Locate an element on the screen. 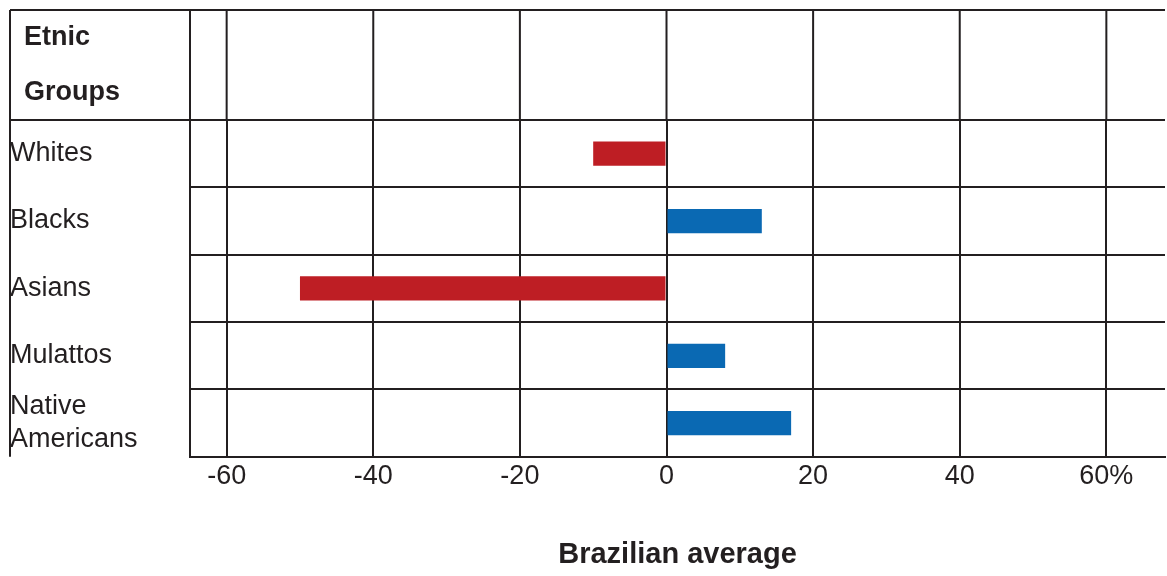 The height and width of the screenshot is (576, 1167). x-tick-label: -40 is located at coordinates (373, 475).